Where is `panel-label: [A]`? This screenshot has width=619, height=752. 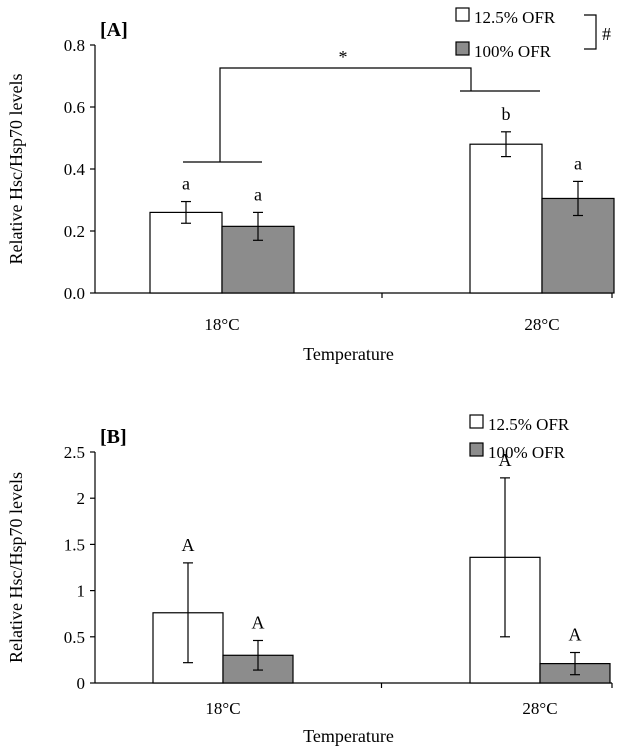
panel-label: [A] is located at coordinates (114, 30).